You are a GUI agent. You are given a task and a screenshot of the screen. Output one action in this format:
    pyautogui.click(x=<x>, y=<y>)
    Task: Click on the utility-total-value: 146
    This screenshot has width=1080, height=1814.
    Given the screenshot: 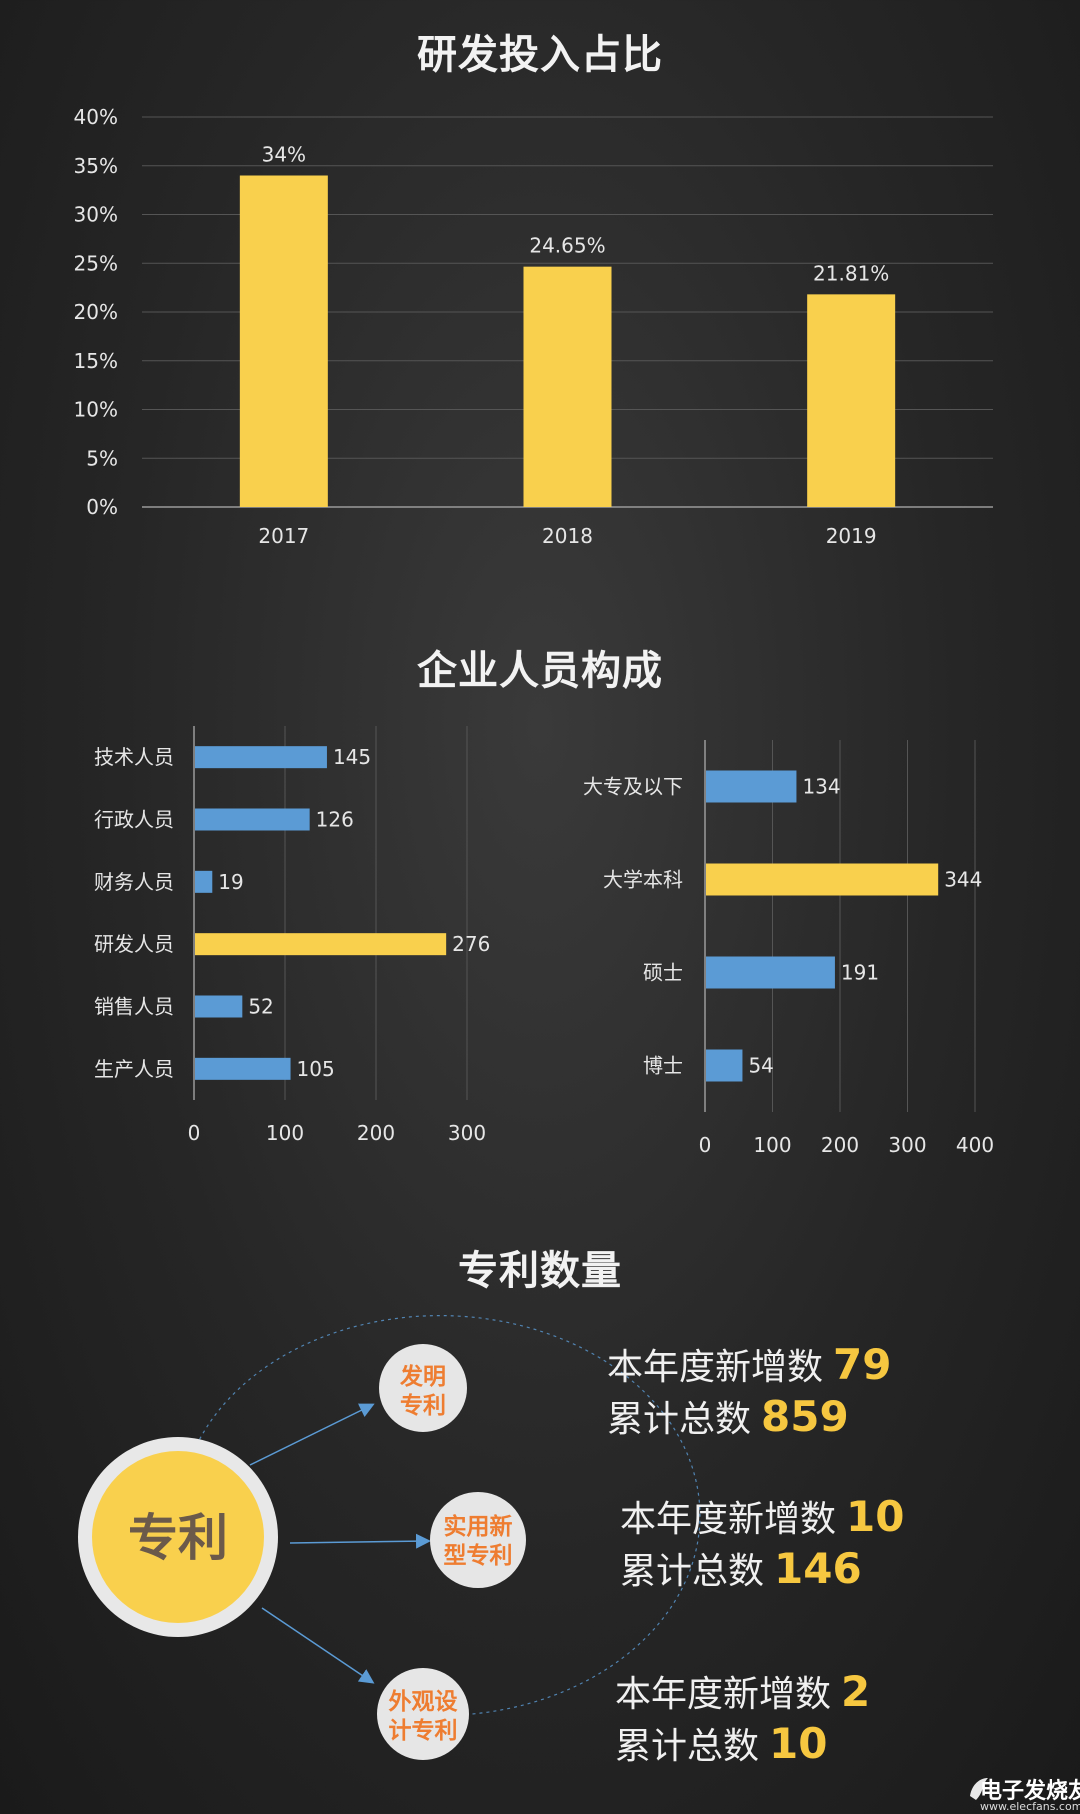 What is the action you would take?
    pyautogui.click(x=818, y=1568)
    